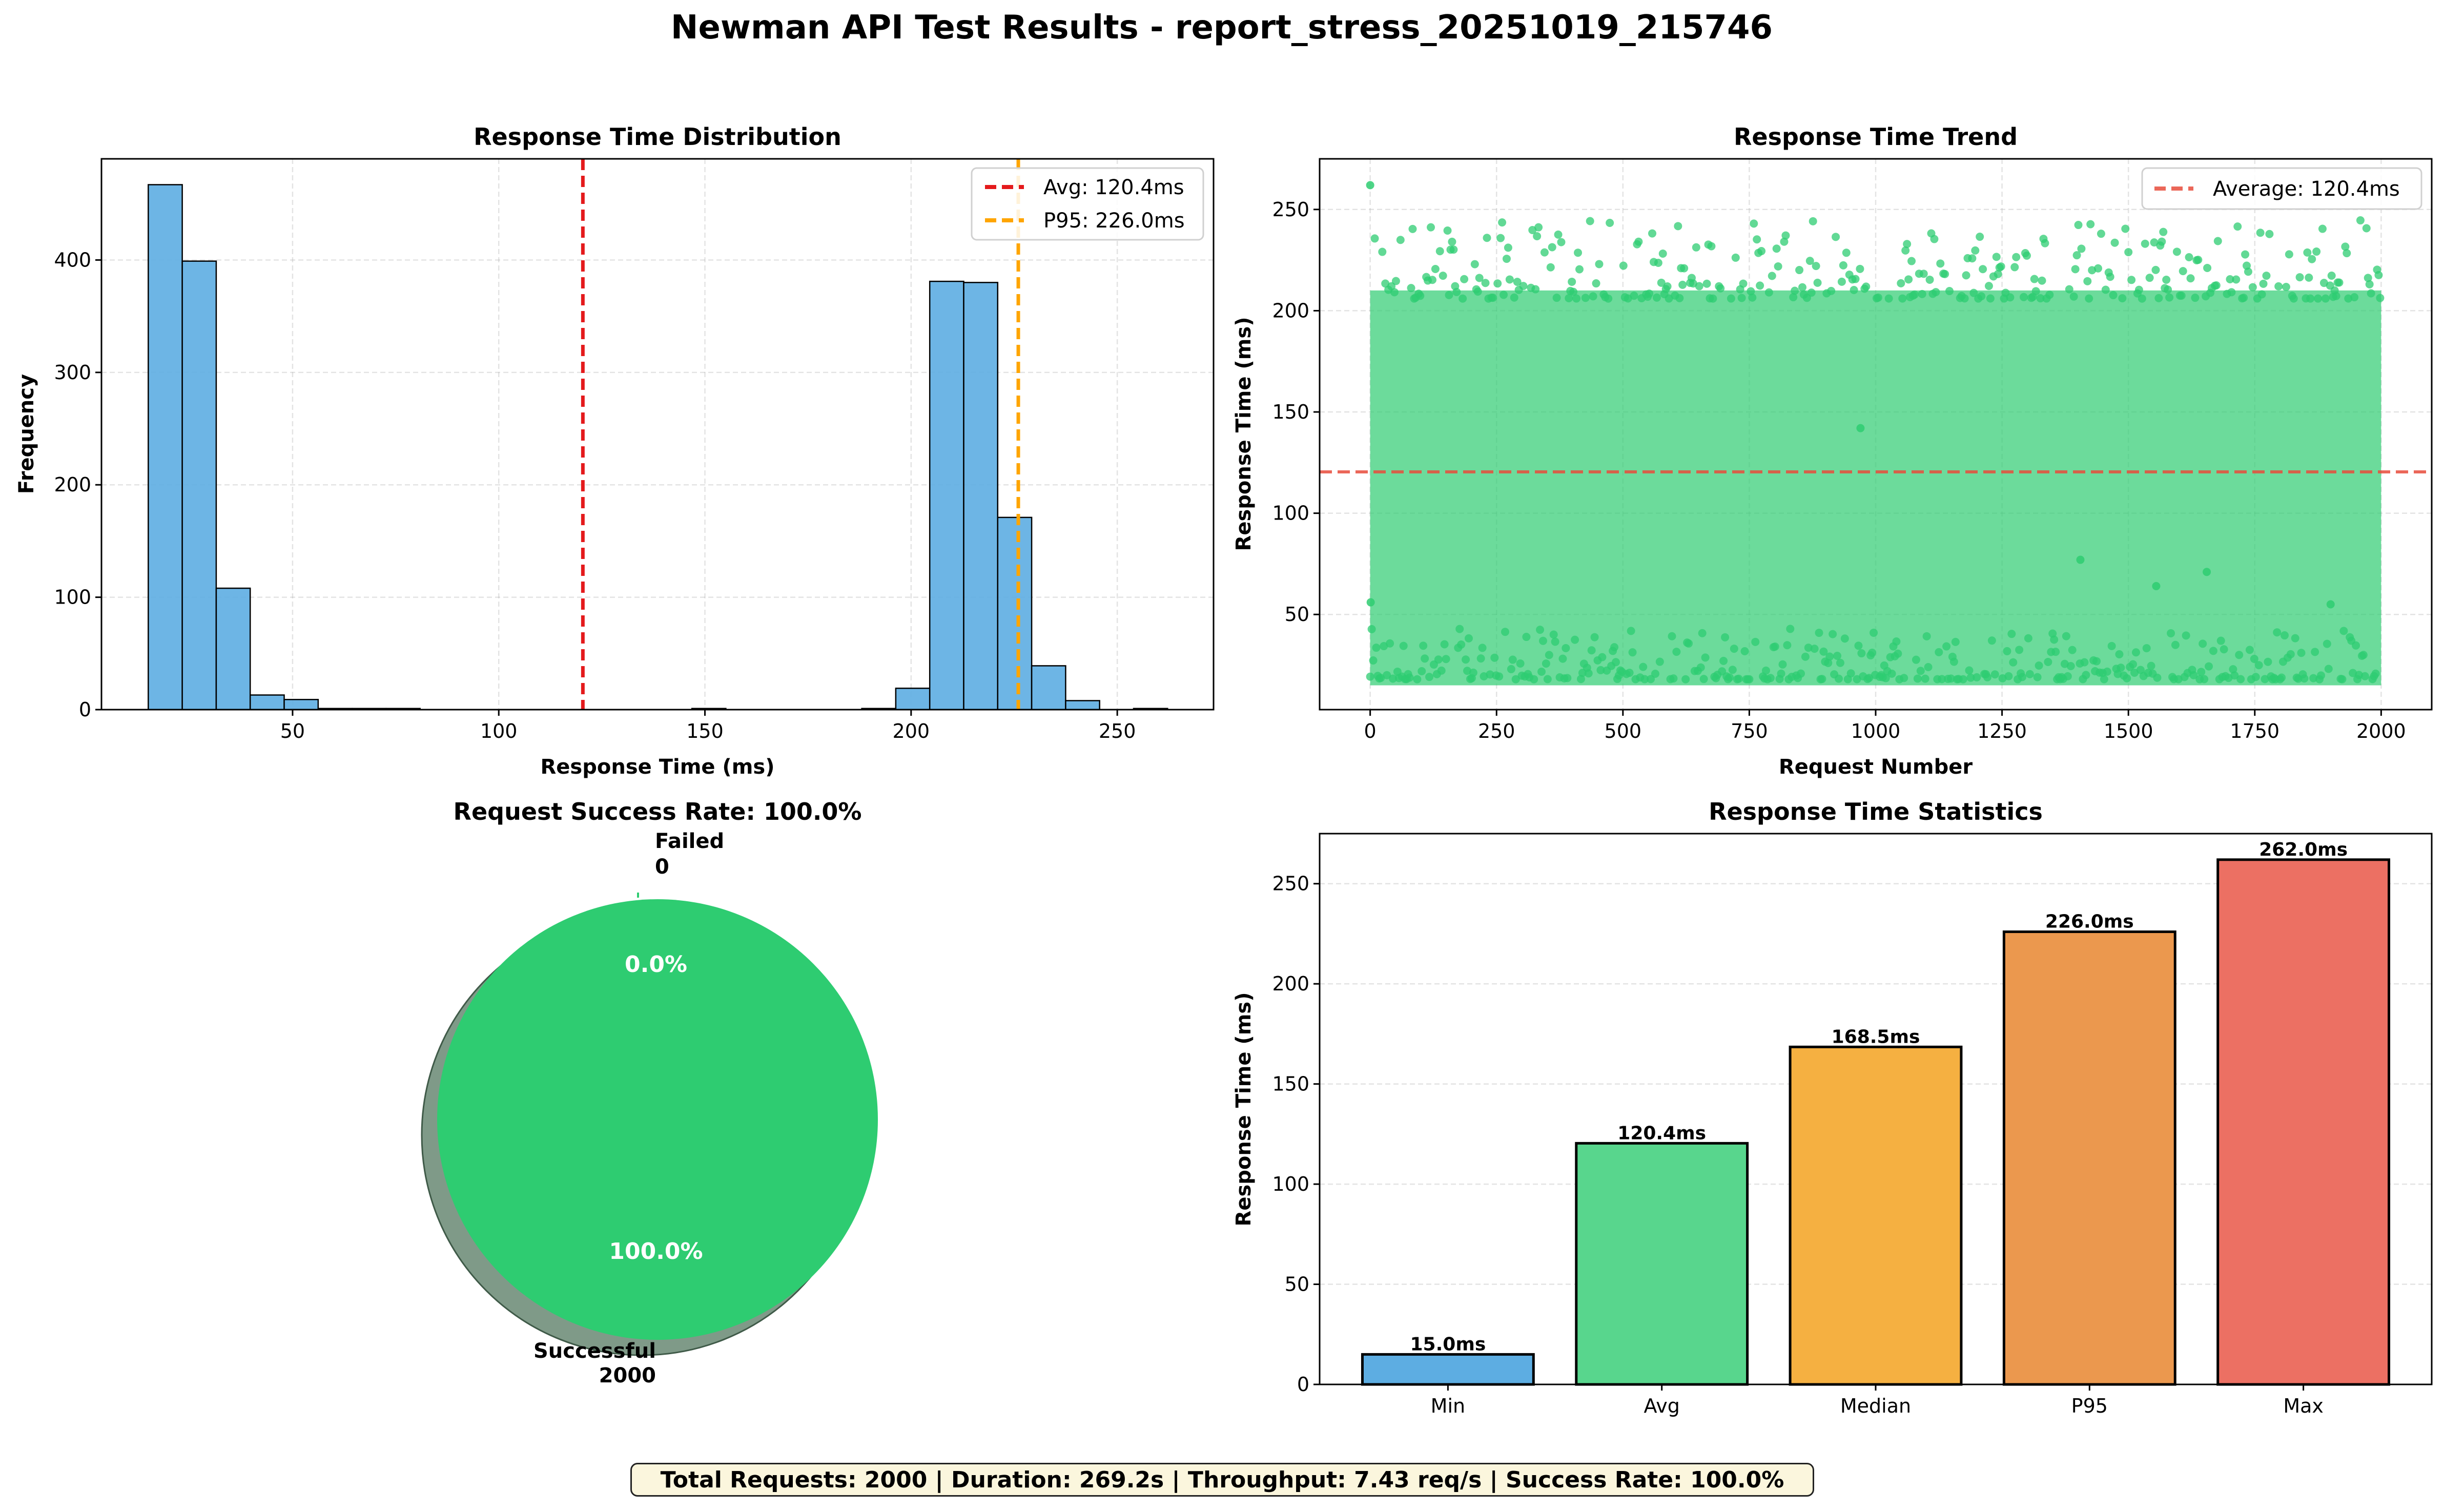  What do you see at coordinates (2089, 1158) in the screenshot?
I see `stats-bar-p95` at bounding box center [2089, 1158].